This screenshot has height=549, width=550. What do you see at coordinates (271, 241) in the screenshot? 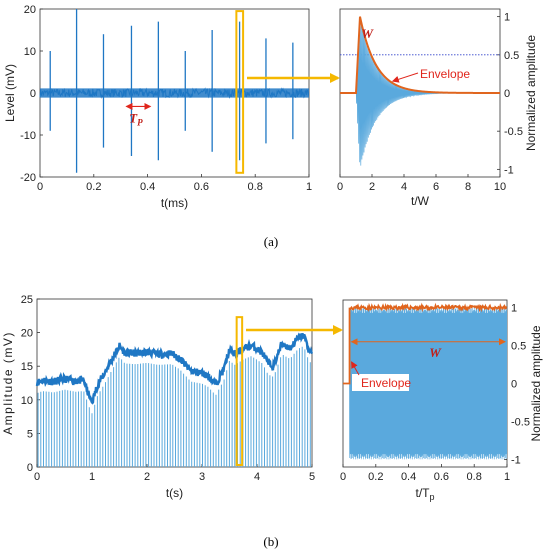
I see `caption-a: (a)` at bounding box center [271, 241].